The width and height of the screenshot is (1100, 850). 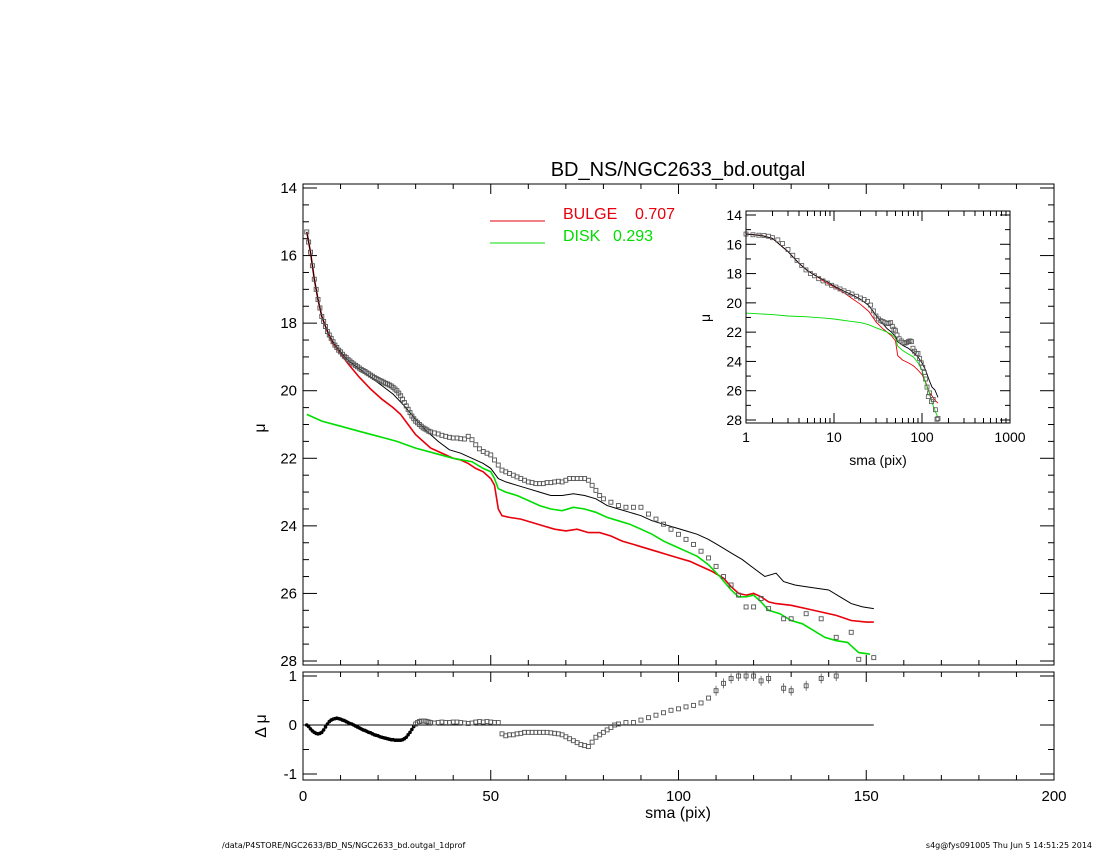 What do you see at coordinates (582, 225) in the screenshot?
I see `legend: BULGE 0.707 DISK 0.293` at bounding box center [582, 225].